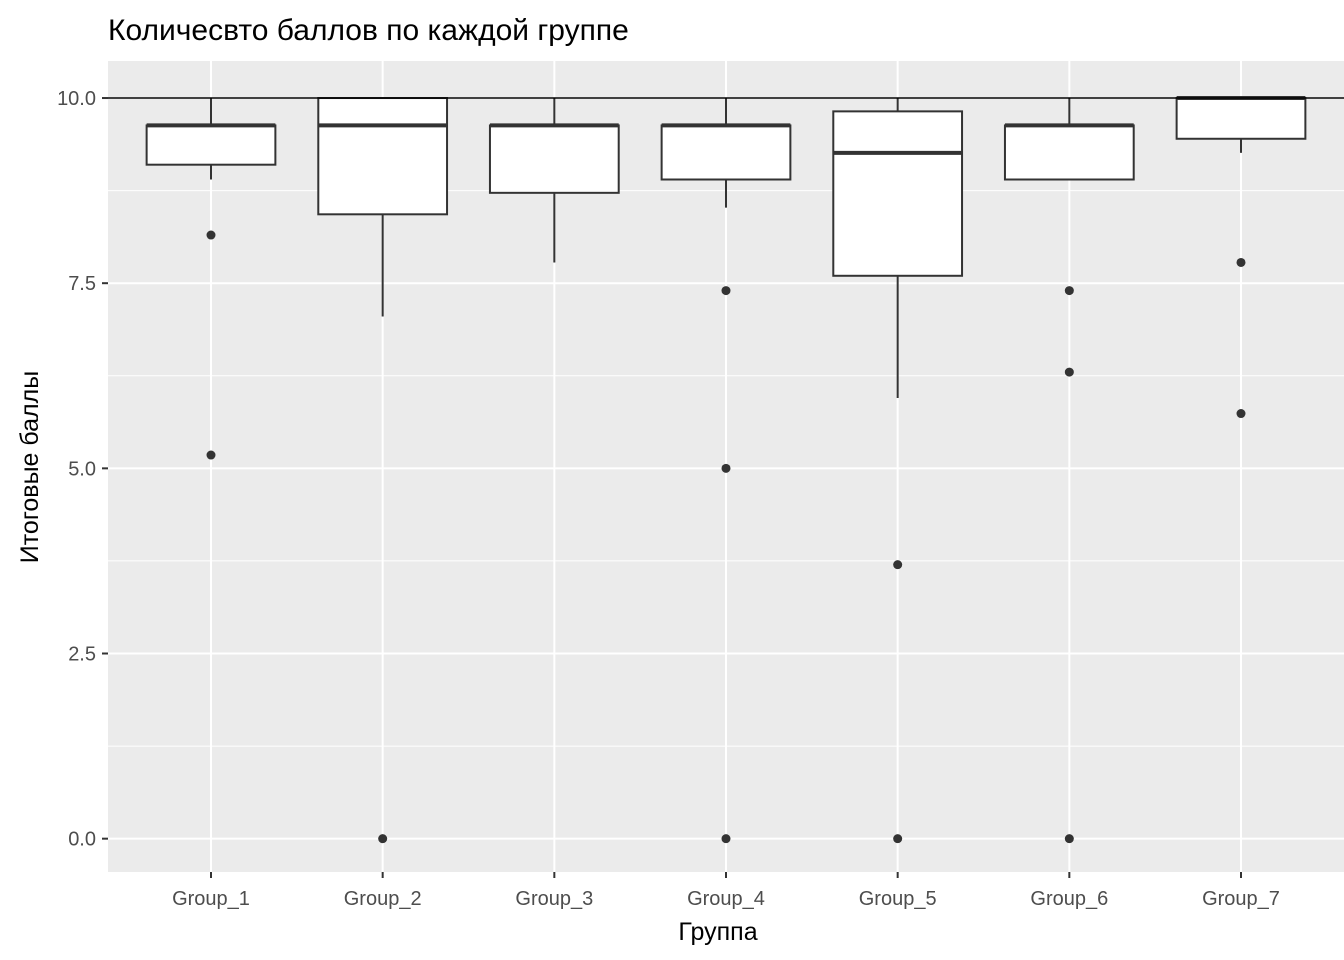  What do you see at coordinates (383, 899) in the screenshot?
I see `x-tick-label: Group_2` at bounding box center [383, 899].